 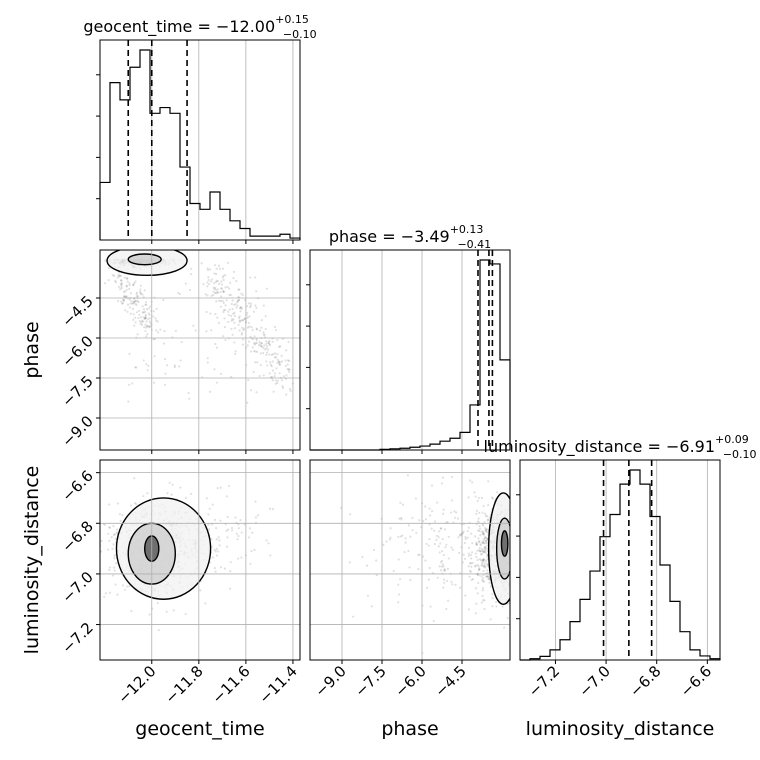 I want to click on x-tick-label: −11.8, so click(x=183, y=684).